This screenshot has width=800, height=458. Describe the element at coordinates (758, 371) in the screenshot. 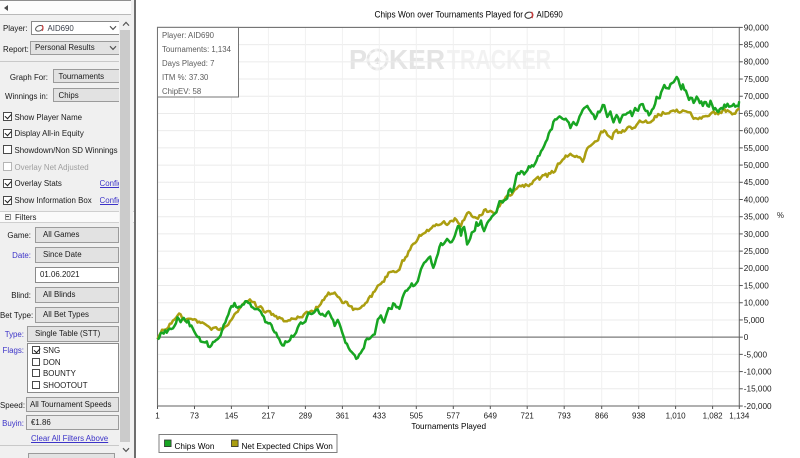

I see `svg-text: -10,000` at that location.